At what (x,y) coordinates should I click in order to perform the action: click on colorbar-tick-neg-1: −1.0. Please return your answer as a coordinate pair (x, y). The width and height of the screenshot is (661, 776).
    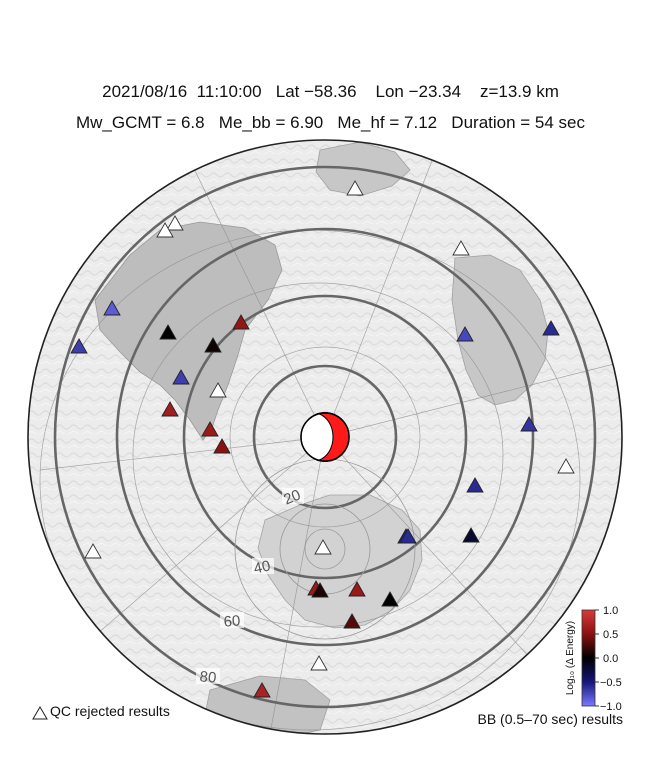
    Looking at the image, I should click on (611, 707).